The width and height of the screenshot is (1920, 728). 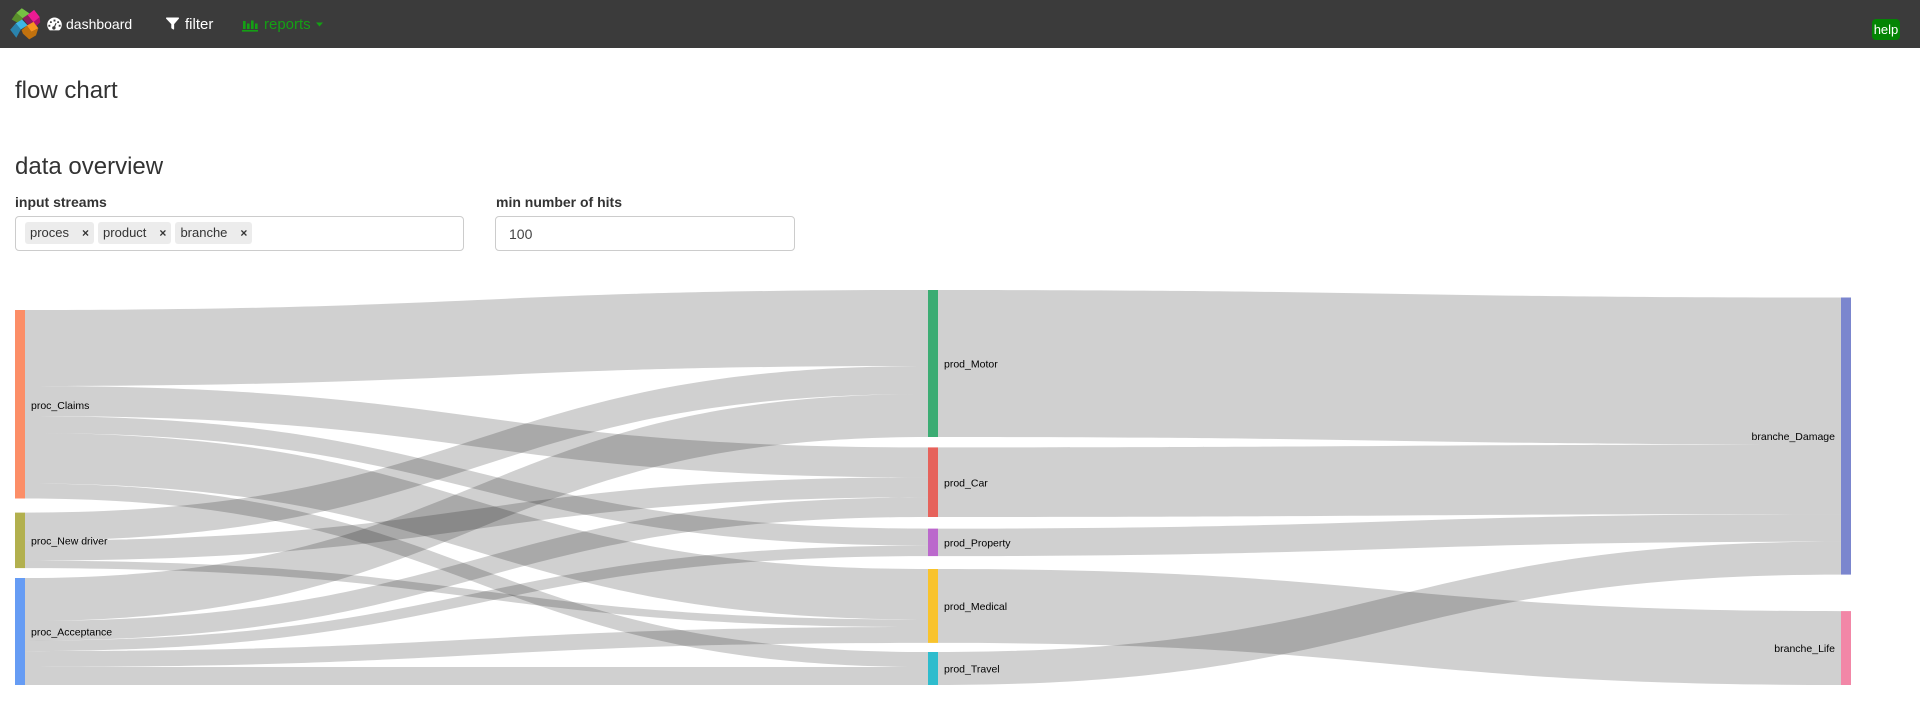 What do you see at coordinates (1794, 437) in the screenshot?
I see `svg-text: branche_Damage` at bounding box center [1794, 437].